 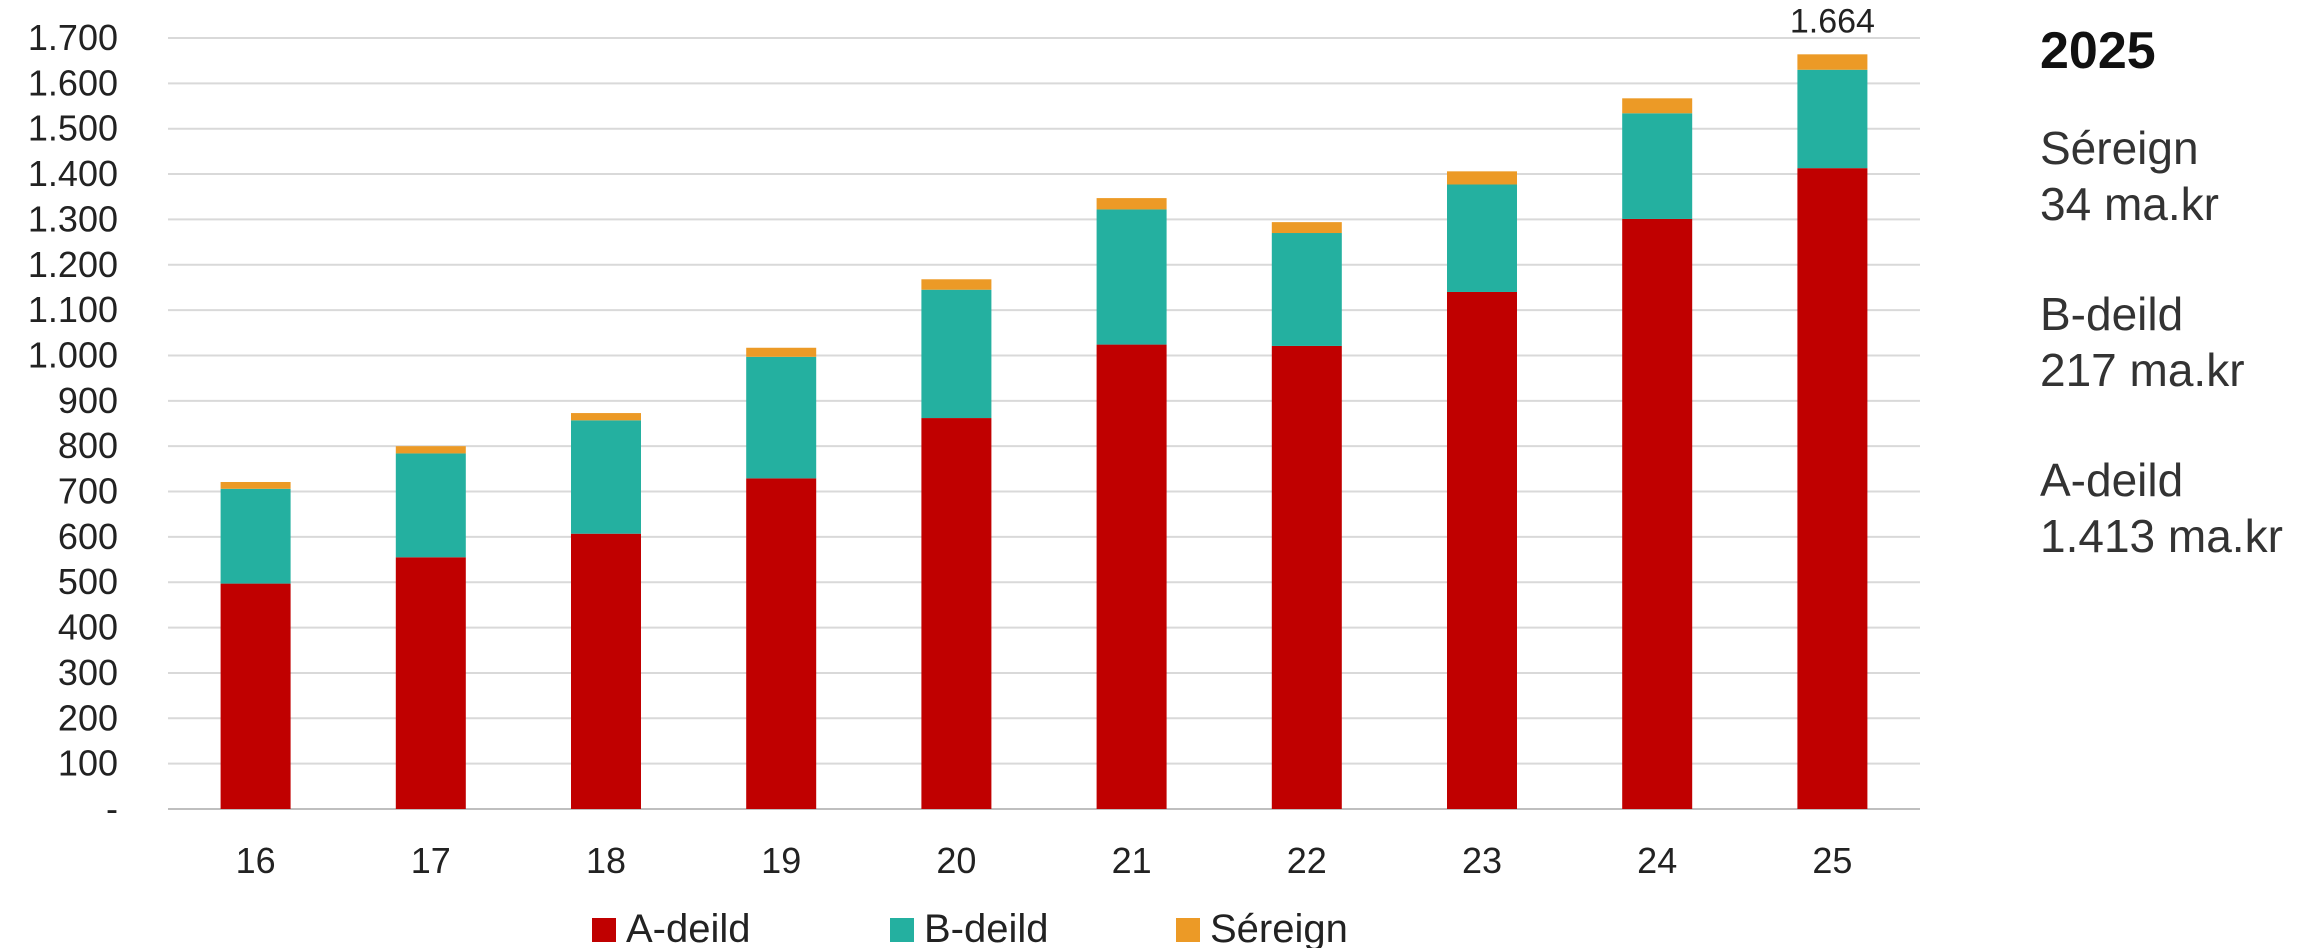 What do you see at coordinates (606, 860) in the screenshot?
I see `x-tick-label: 18` at bounding box center [606, 860].